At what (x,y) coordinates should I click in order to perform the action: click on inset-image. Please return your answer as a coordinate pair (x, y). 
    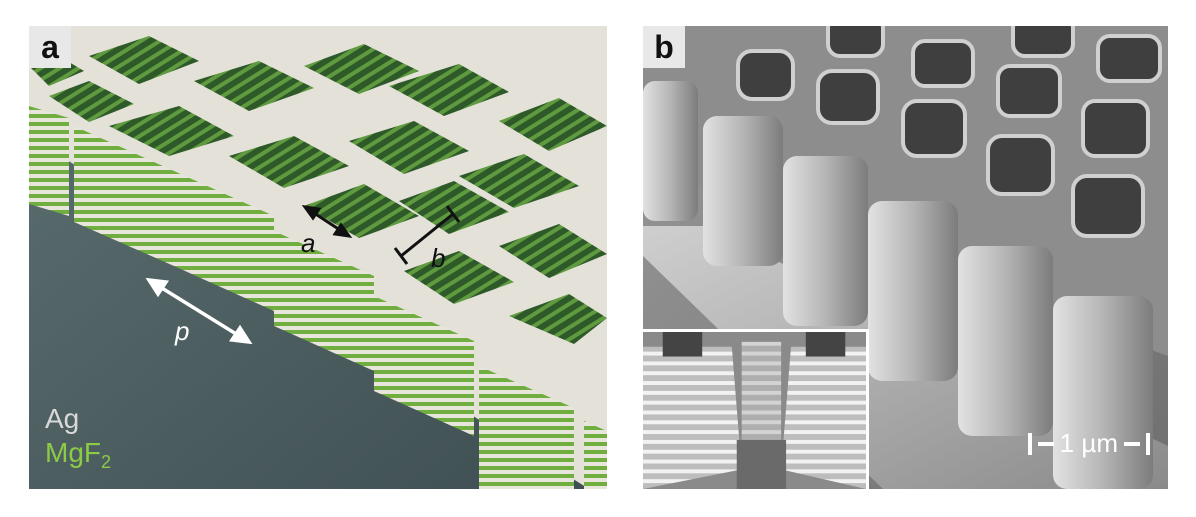
    Looking at the image, I should click on (754, 410).